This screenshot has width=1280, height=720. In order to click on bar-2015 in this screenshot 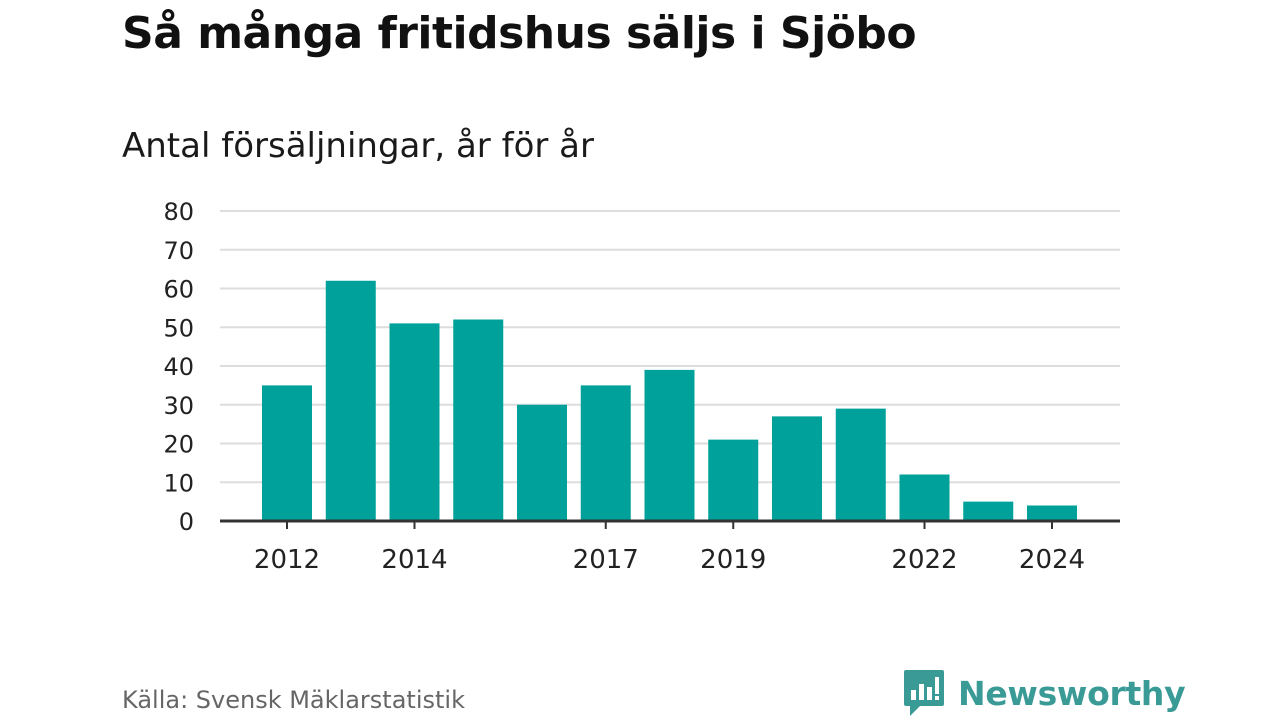, I will do `click(478, 420)`.